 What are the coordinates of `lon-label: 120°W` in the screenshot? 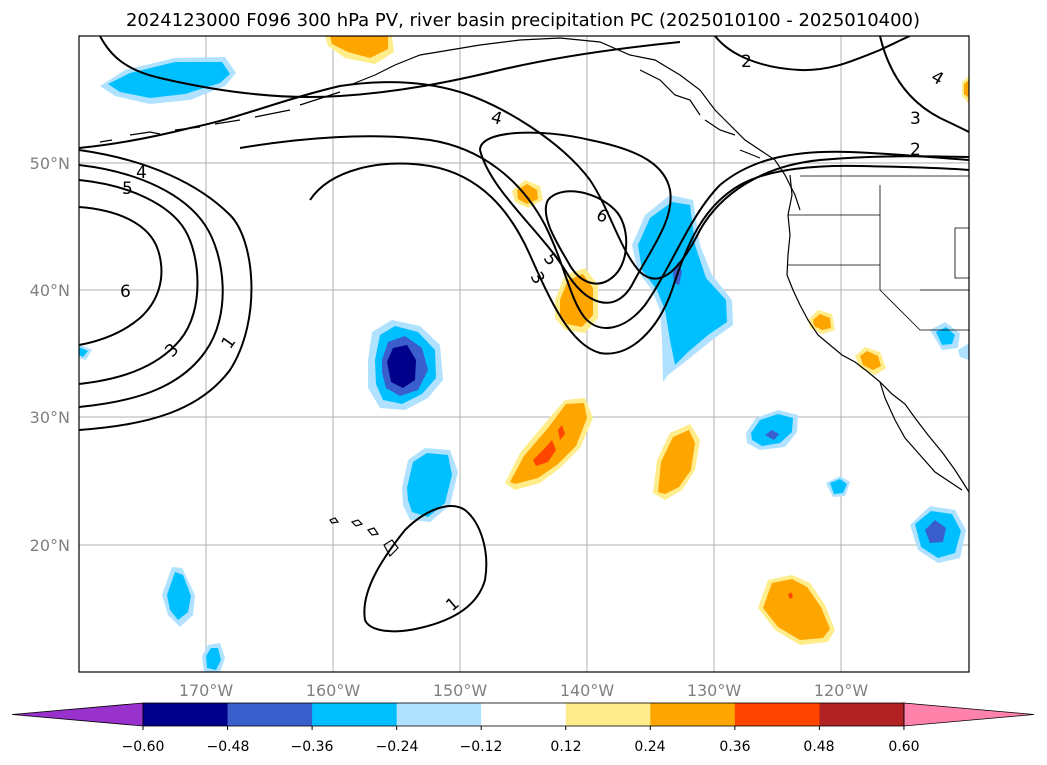 It's located at (841, 690).